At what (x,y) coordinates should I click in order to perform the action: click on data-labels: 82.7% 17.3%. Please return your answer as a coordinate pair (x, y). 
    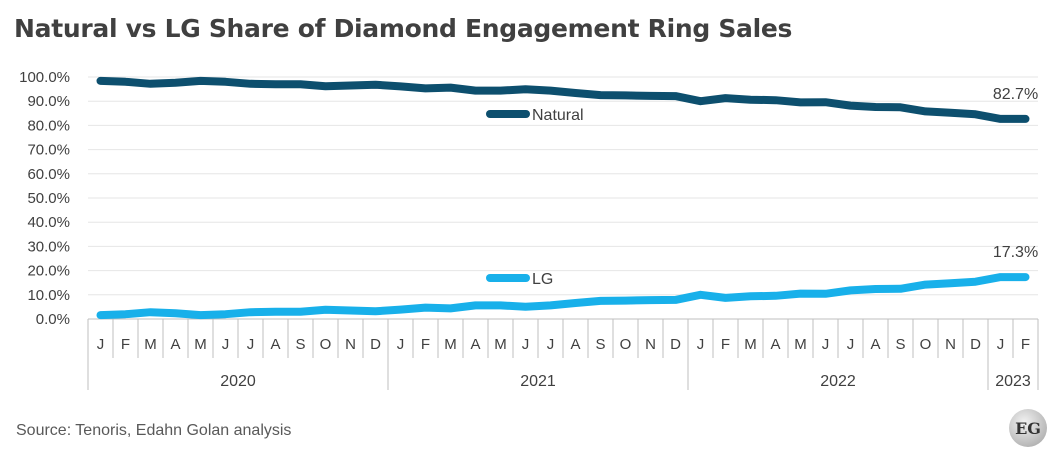
    Looking at the image, I should click on (1015, 173).